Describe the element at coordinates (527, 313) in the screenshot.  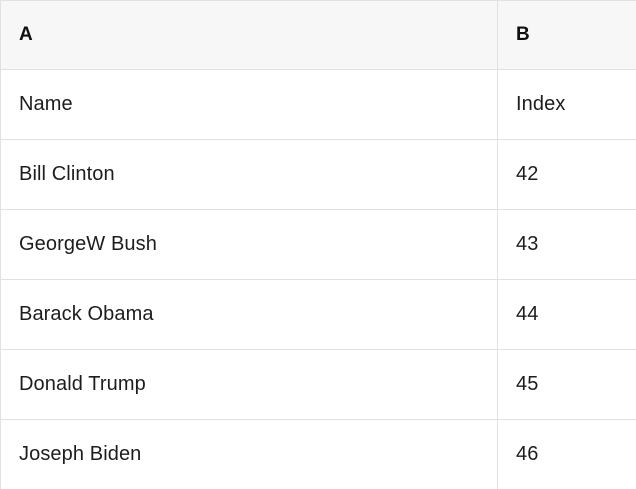
I see `cell-index: 44` at that location.